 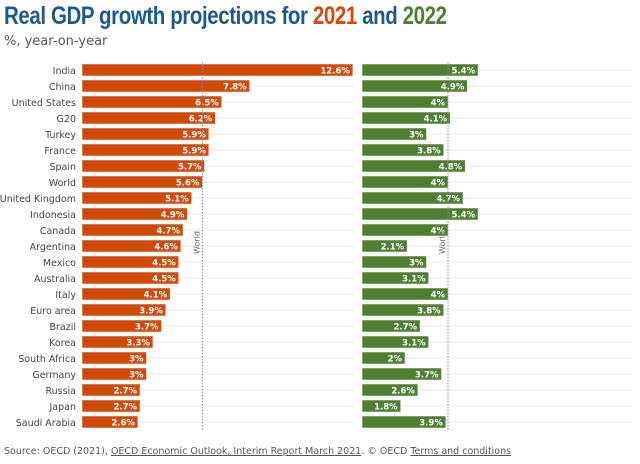 What do you see at coordinates (62, 87) in the screenshot?
I see `category-label: China` at bounding box center [62, 87].